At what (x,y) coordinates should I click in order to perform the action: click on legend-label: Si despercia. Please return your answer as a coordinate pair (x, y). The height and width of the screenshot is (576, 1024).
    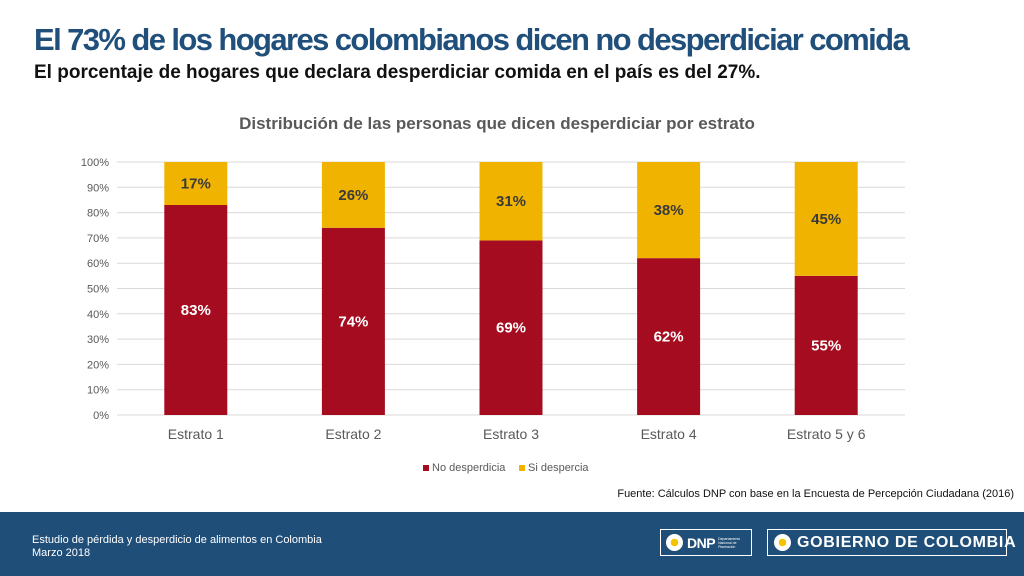
    Looking at the image, I should click on (558, 468).